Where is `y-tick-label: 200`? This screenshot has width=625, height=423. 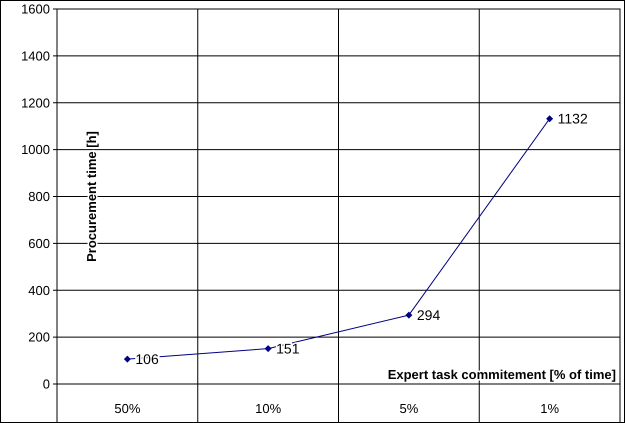 y-tick-label: 200 is located at coordinates (39, 337).